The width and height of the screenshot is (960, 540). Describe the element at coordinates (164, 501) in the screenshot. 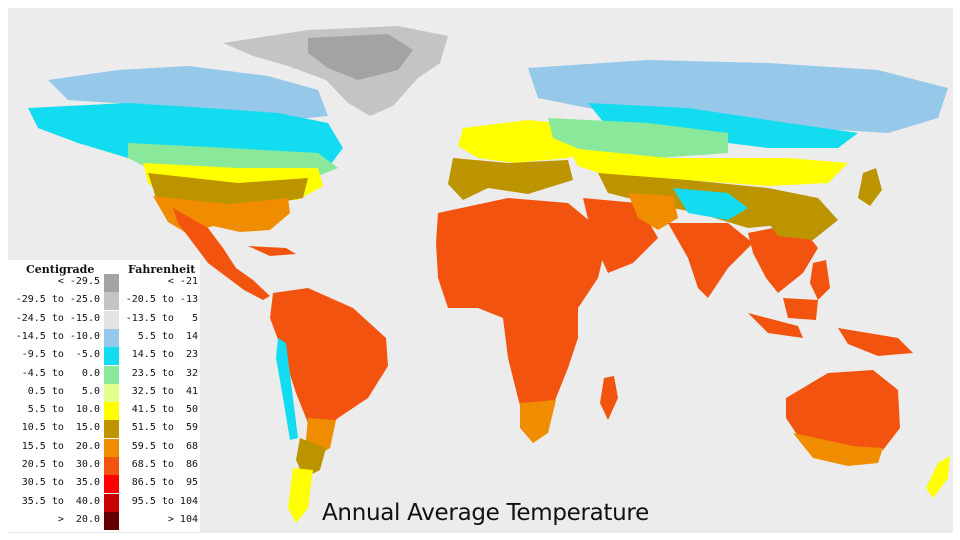

I see `legend-fahrenheit-range: 95.5 to 104` at that location.